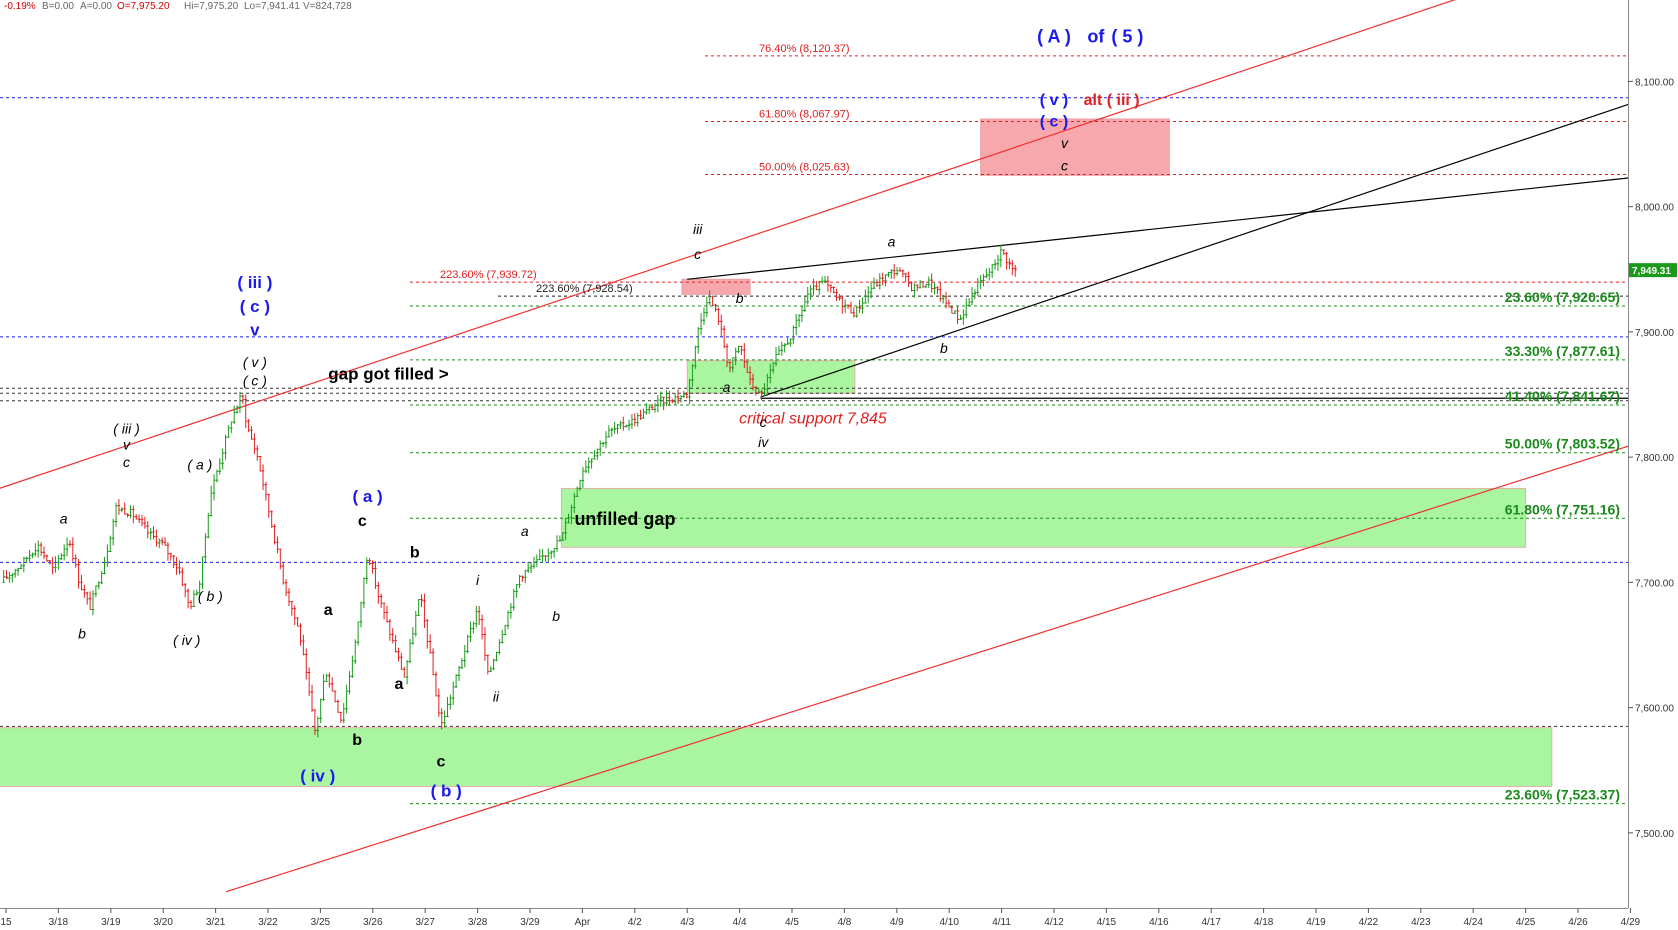  Describe the element at coordinates (272, 6) in the screenshot. I see `header-low: Lo=7,941.41` at that location.